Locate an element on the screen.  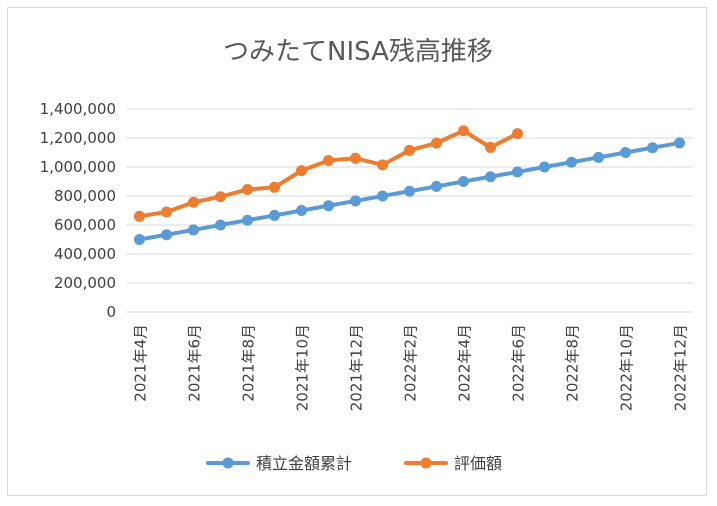
y-tick-label: 200,000 is located at coordinates (85, 283).